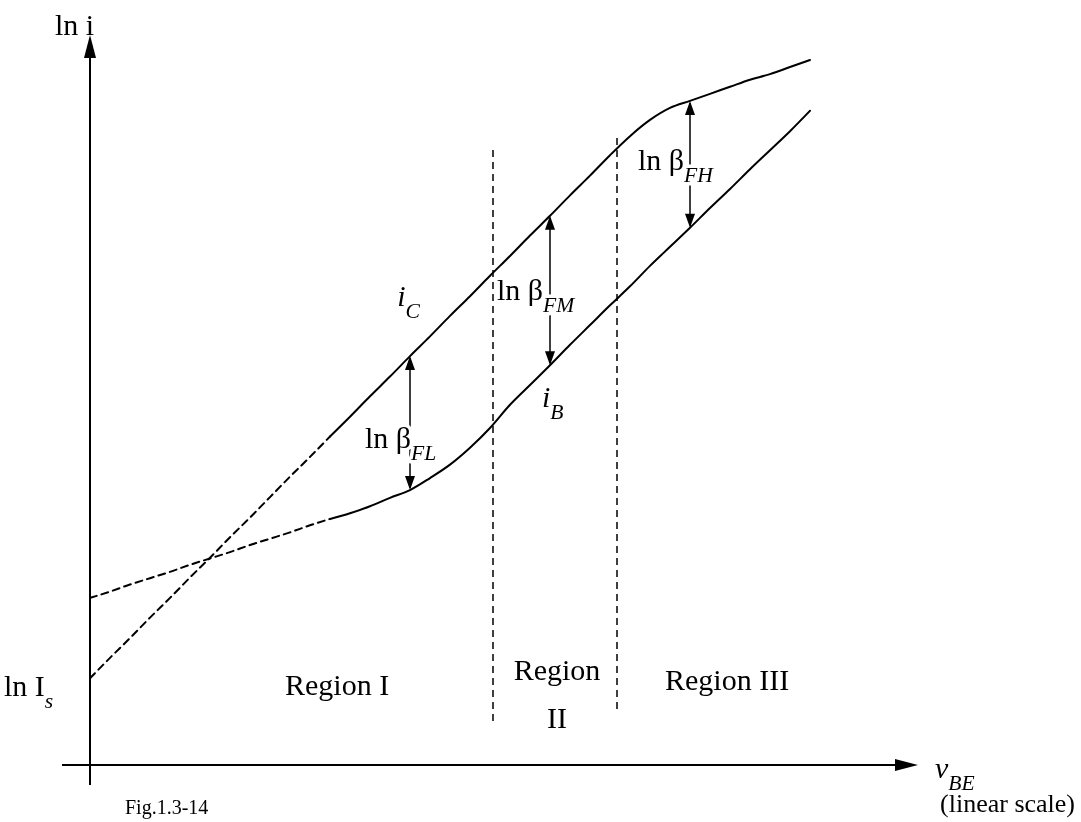 The width and height of the screenshot is (1081, 822). Describe the element at coordinates (557, 693) in the screenshot. I see `annotation: Region II` at that location.